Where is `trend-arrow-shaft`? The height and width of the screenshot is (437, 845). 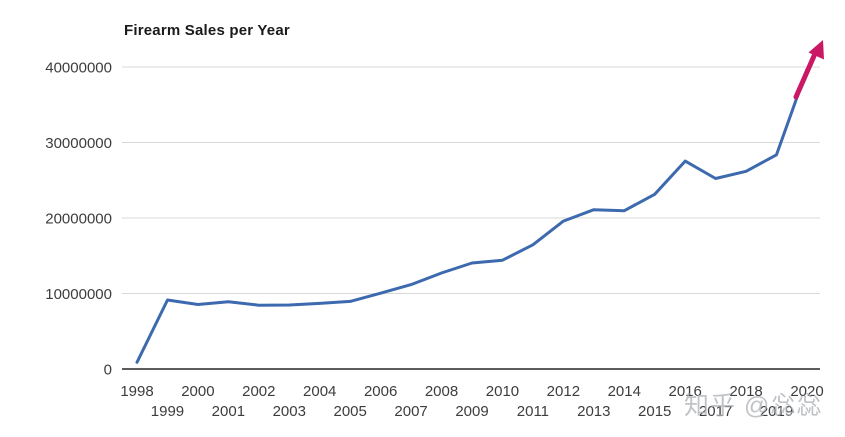 trend-arrow-shaft is located at coordinates (805, 76).